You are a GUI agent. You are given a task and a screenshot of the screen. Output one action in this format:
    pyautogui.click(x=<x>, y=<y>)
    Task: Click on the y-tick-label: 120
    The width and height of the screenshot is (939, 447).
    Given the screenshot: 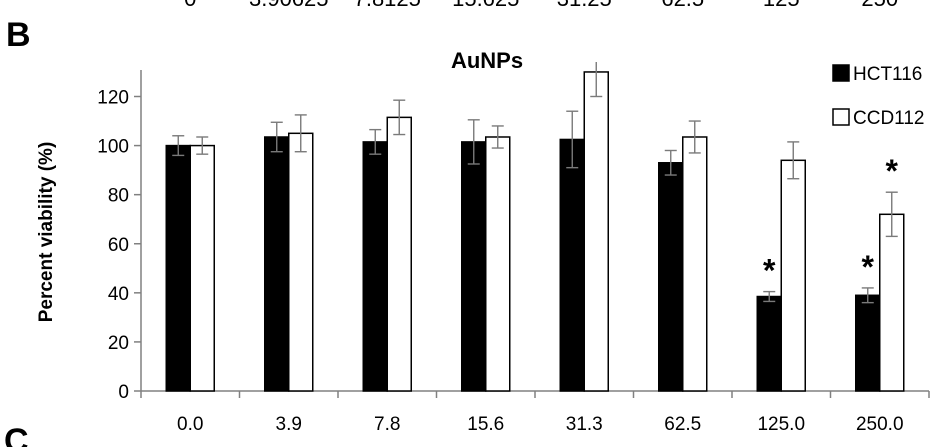 What is the action you would take?
    pyautogui.click(x=113, y=98)
    